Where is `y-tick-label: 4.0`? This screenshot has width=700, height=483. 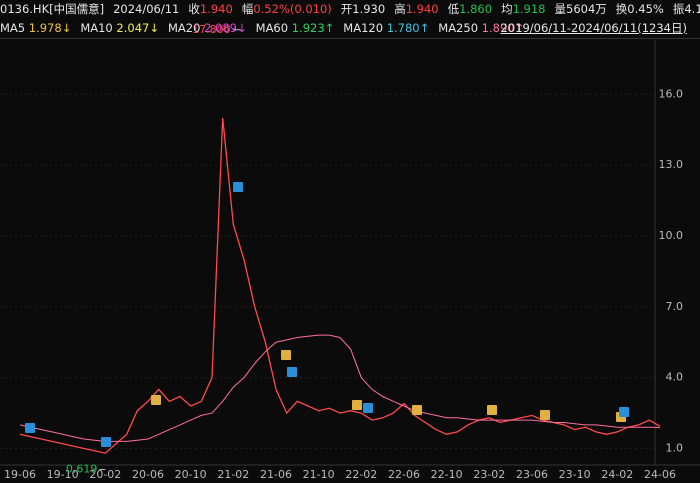 y-tick-label: 4.0 is located at coordinates (675, 377).